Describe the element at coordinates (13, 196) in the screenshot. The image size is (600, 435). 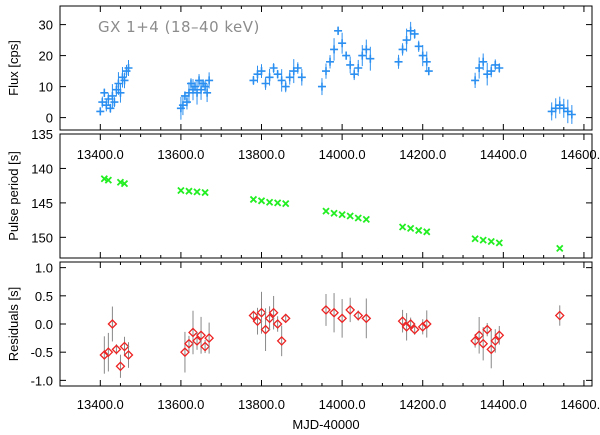
I see `y-axis-title: Pulse period [s]` at that location.